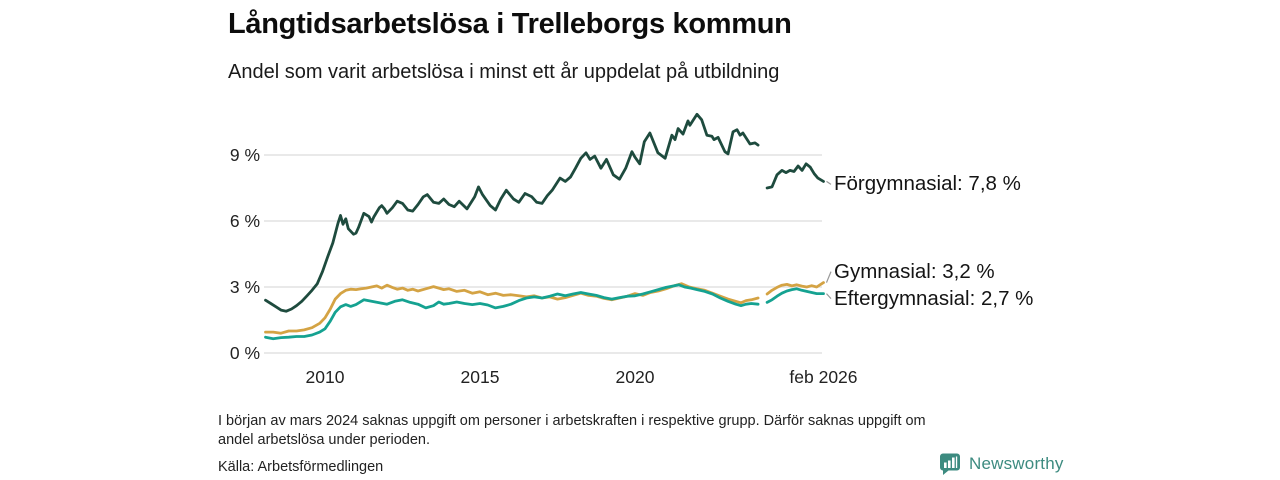 This screenshot has width=1280, height=480. What do you see at coordinates (1016, 463) in the screenshot?
I see `newsworthy-wordmark: Newsworthy` at bounding box center [1016, 463].